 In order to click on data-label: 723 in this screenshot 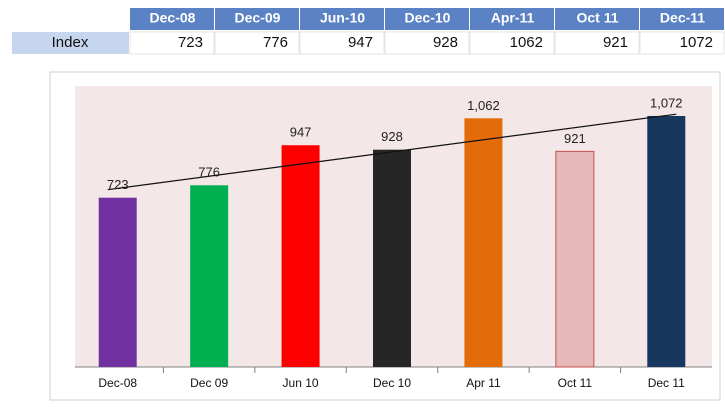, I will do `click(118, 184)`.